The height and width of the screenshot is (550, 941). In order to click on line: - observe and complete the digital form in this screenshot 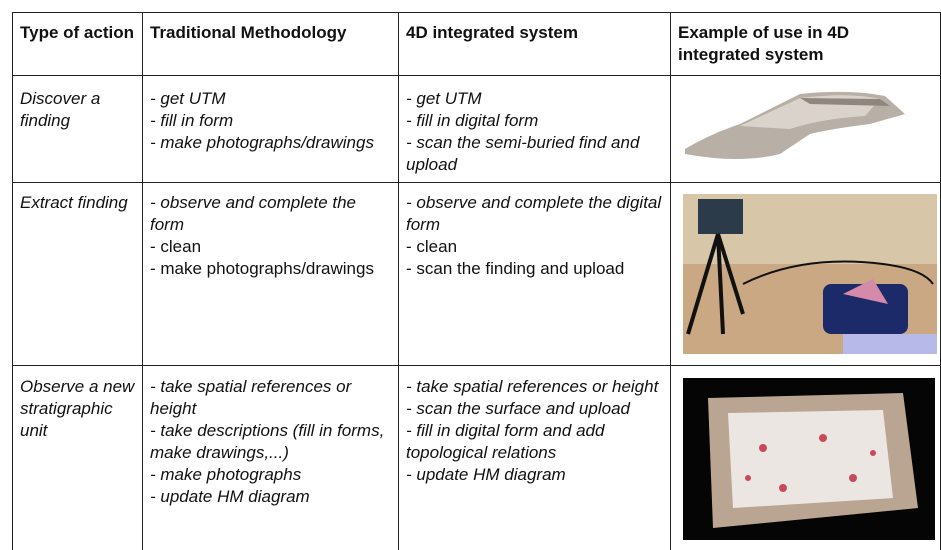, I will do `click(534, 213)`.